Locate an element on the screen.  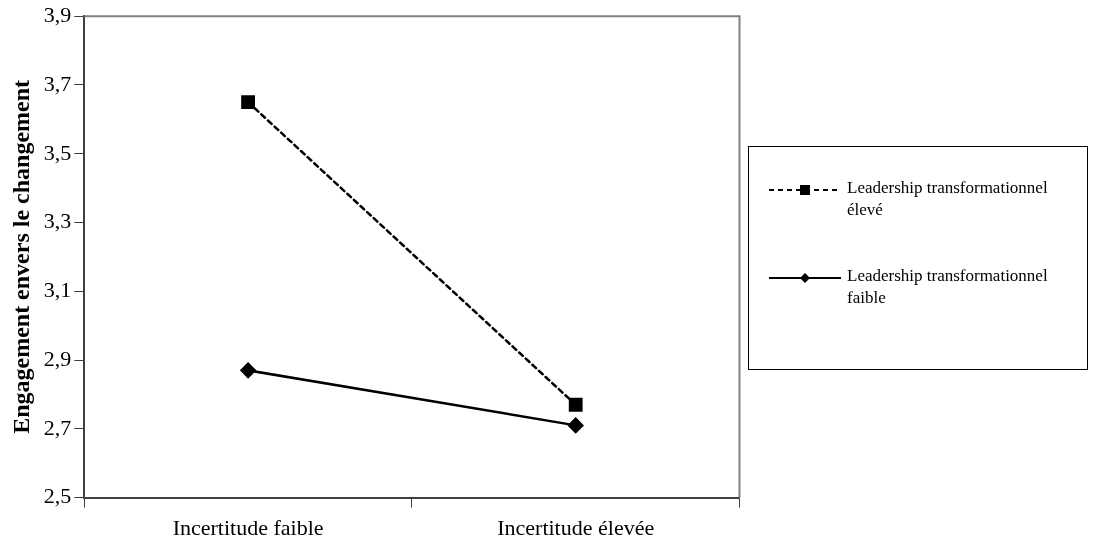
y-tick-label: 3,7 is located at coordinates (57, 83).